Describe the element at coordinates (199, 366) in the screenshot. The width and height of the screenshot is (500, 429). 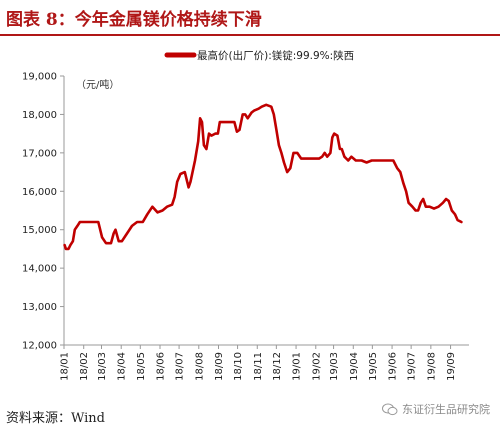
I see `x-tick-label: 18/08` at that location.